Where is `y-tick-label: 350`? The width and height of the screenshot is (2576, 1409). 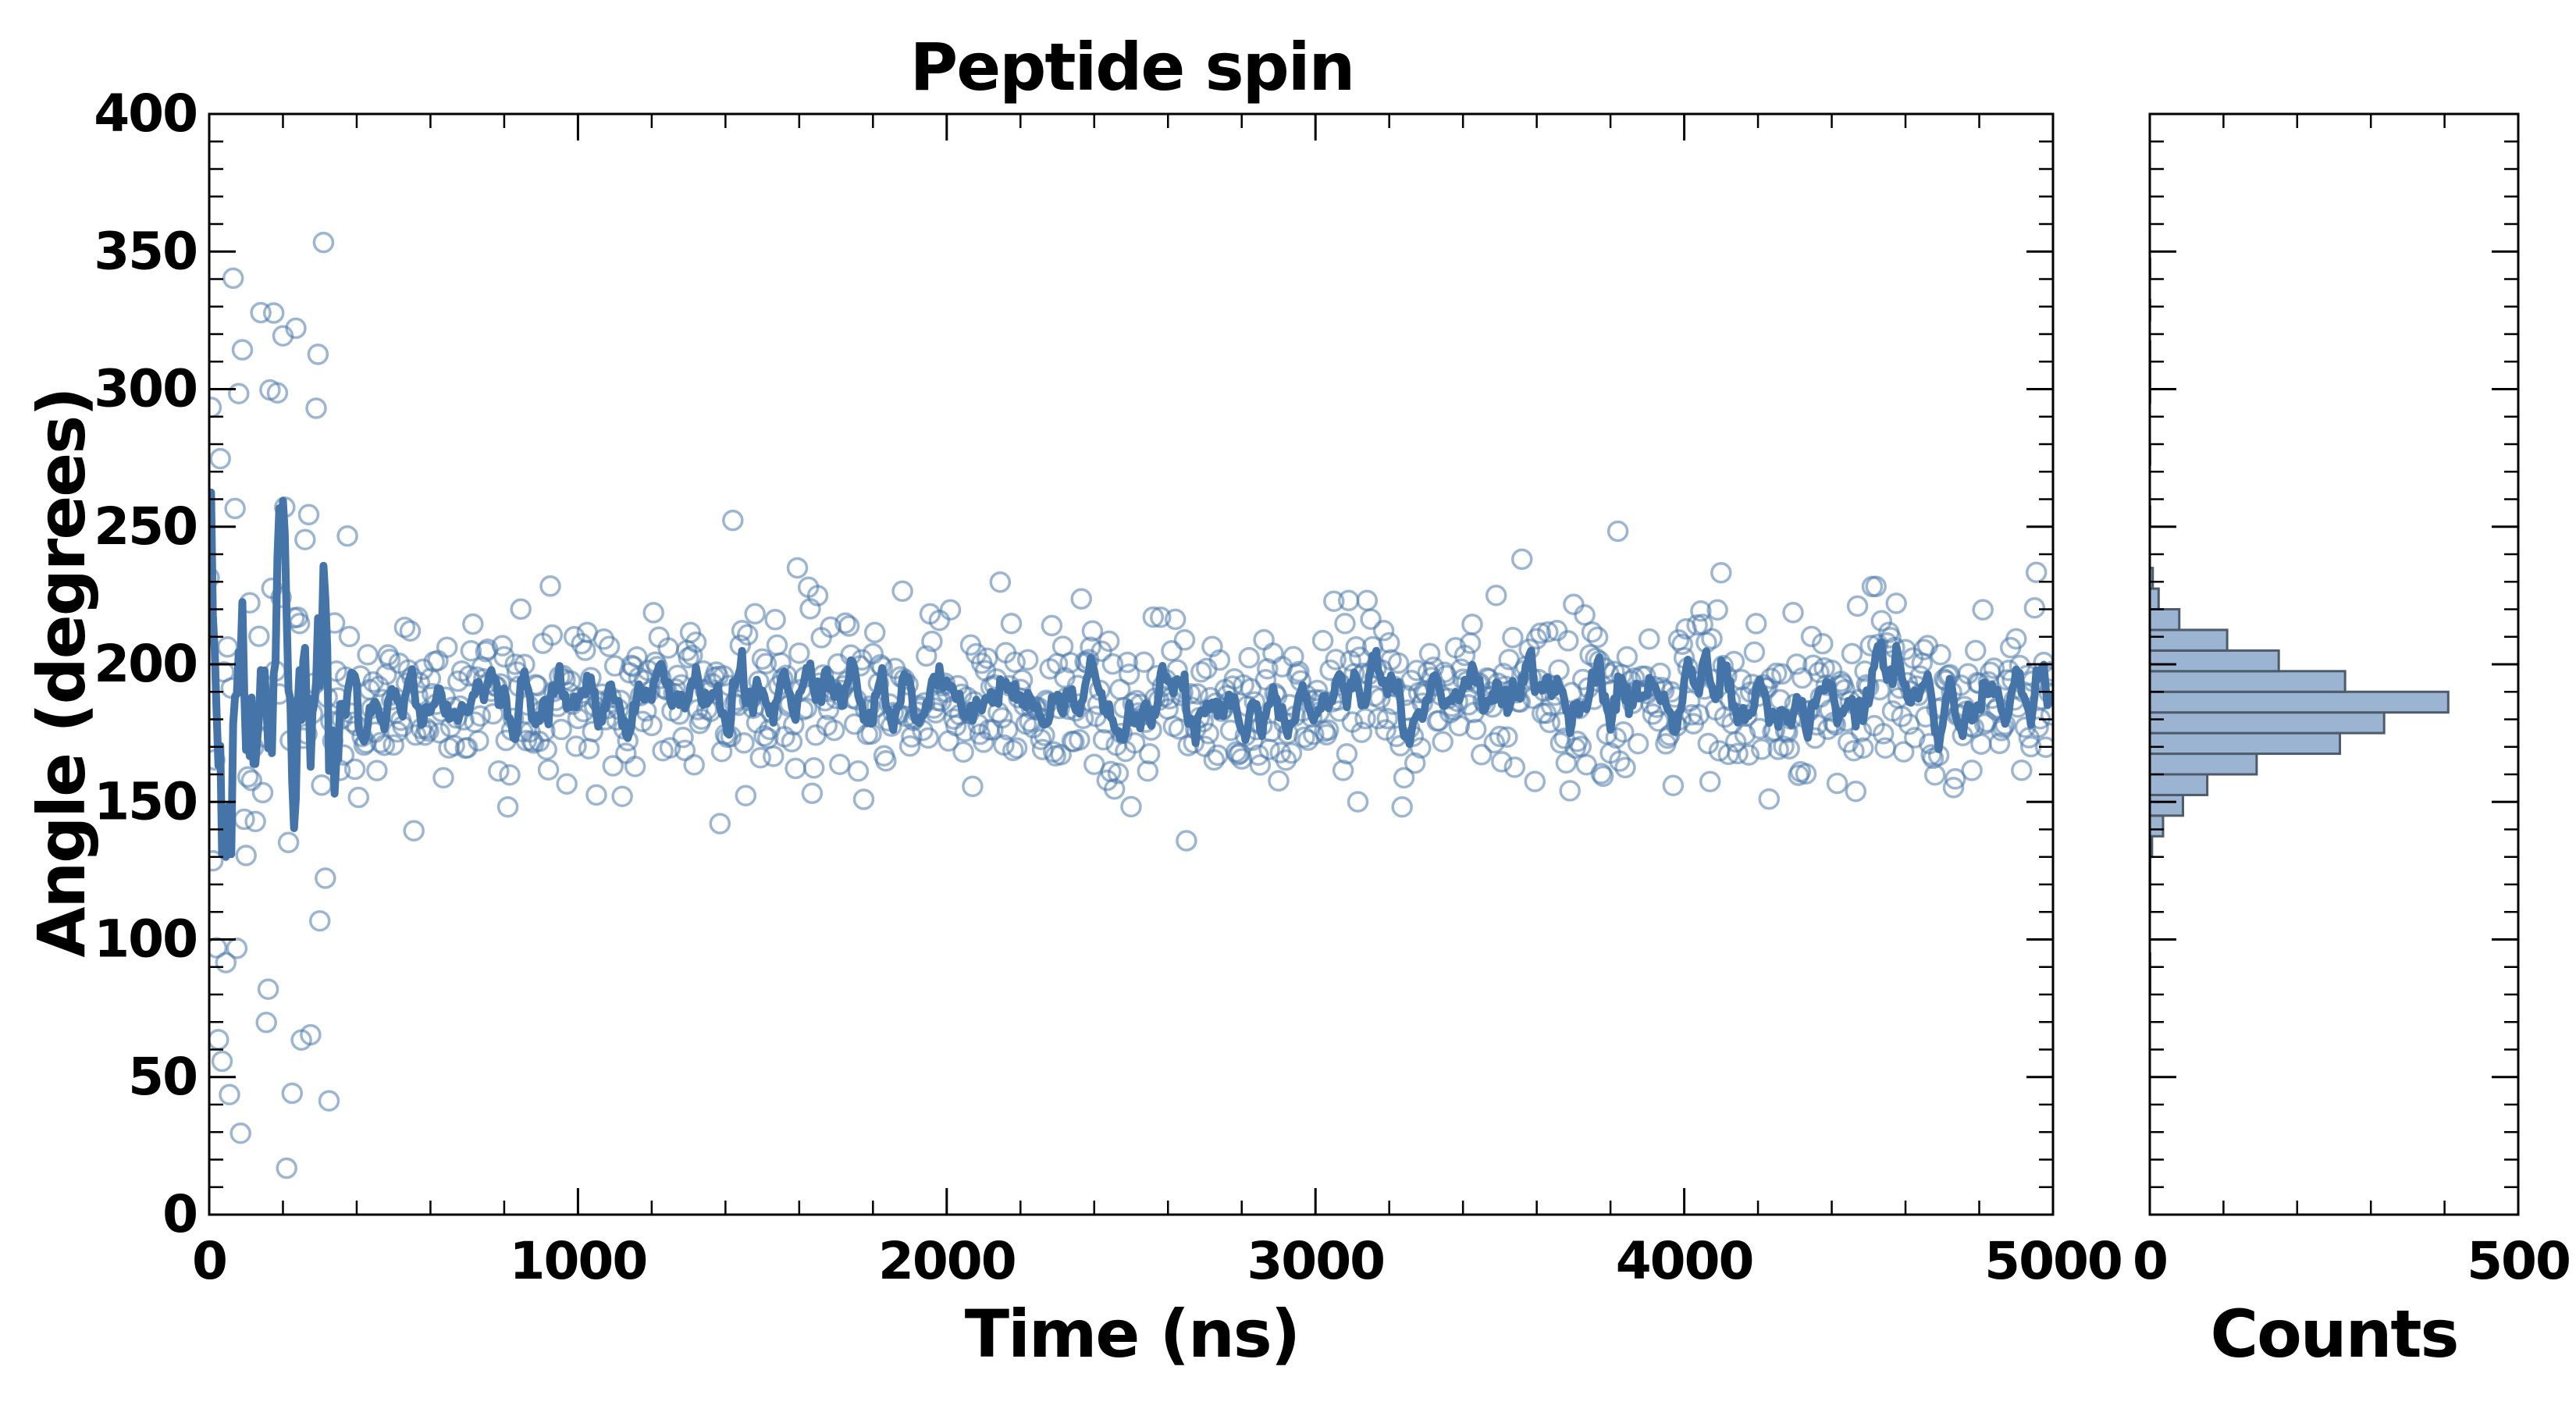
y-tick-label: 350 is located at coordinates (145, 251).